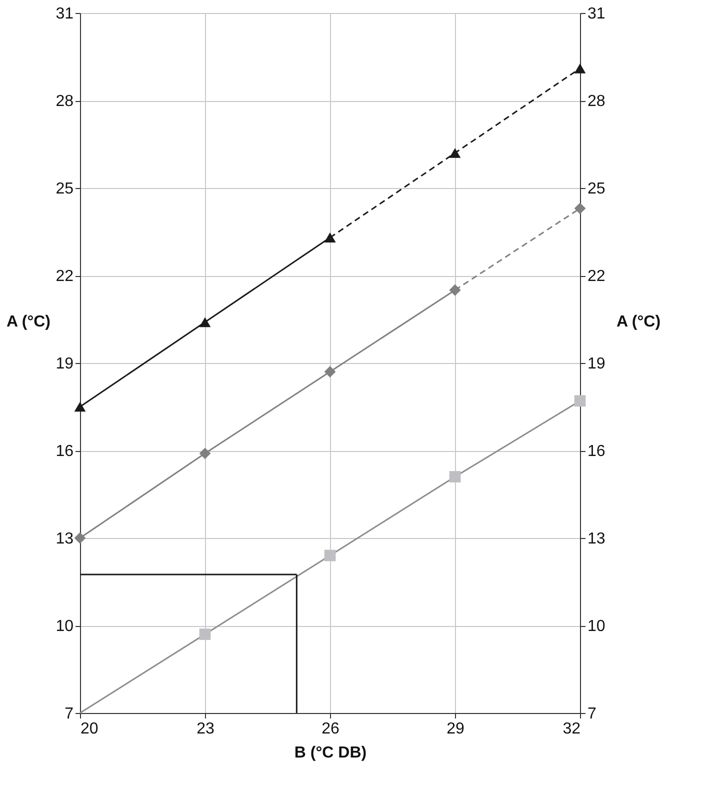 This screenshot has height=791, width=710. I want to click on x-tick-label: 26, so click(331, 729).